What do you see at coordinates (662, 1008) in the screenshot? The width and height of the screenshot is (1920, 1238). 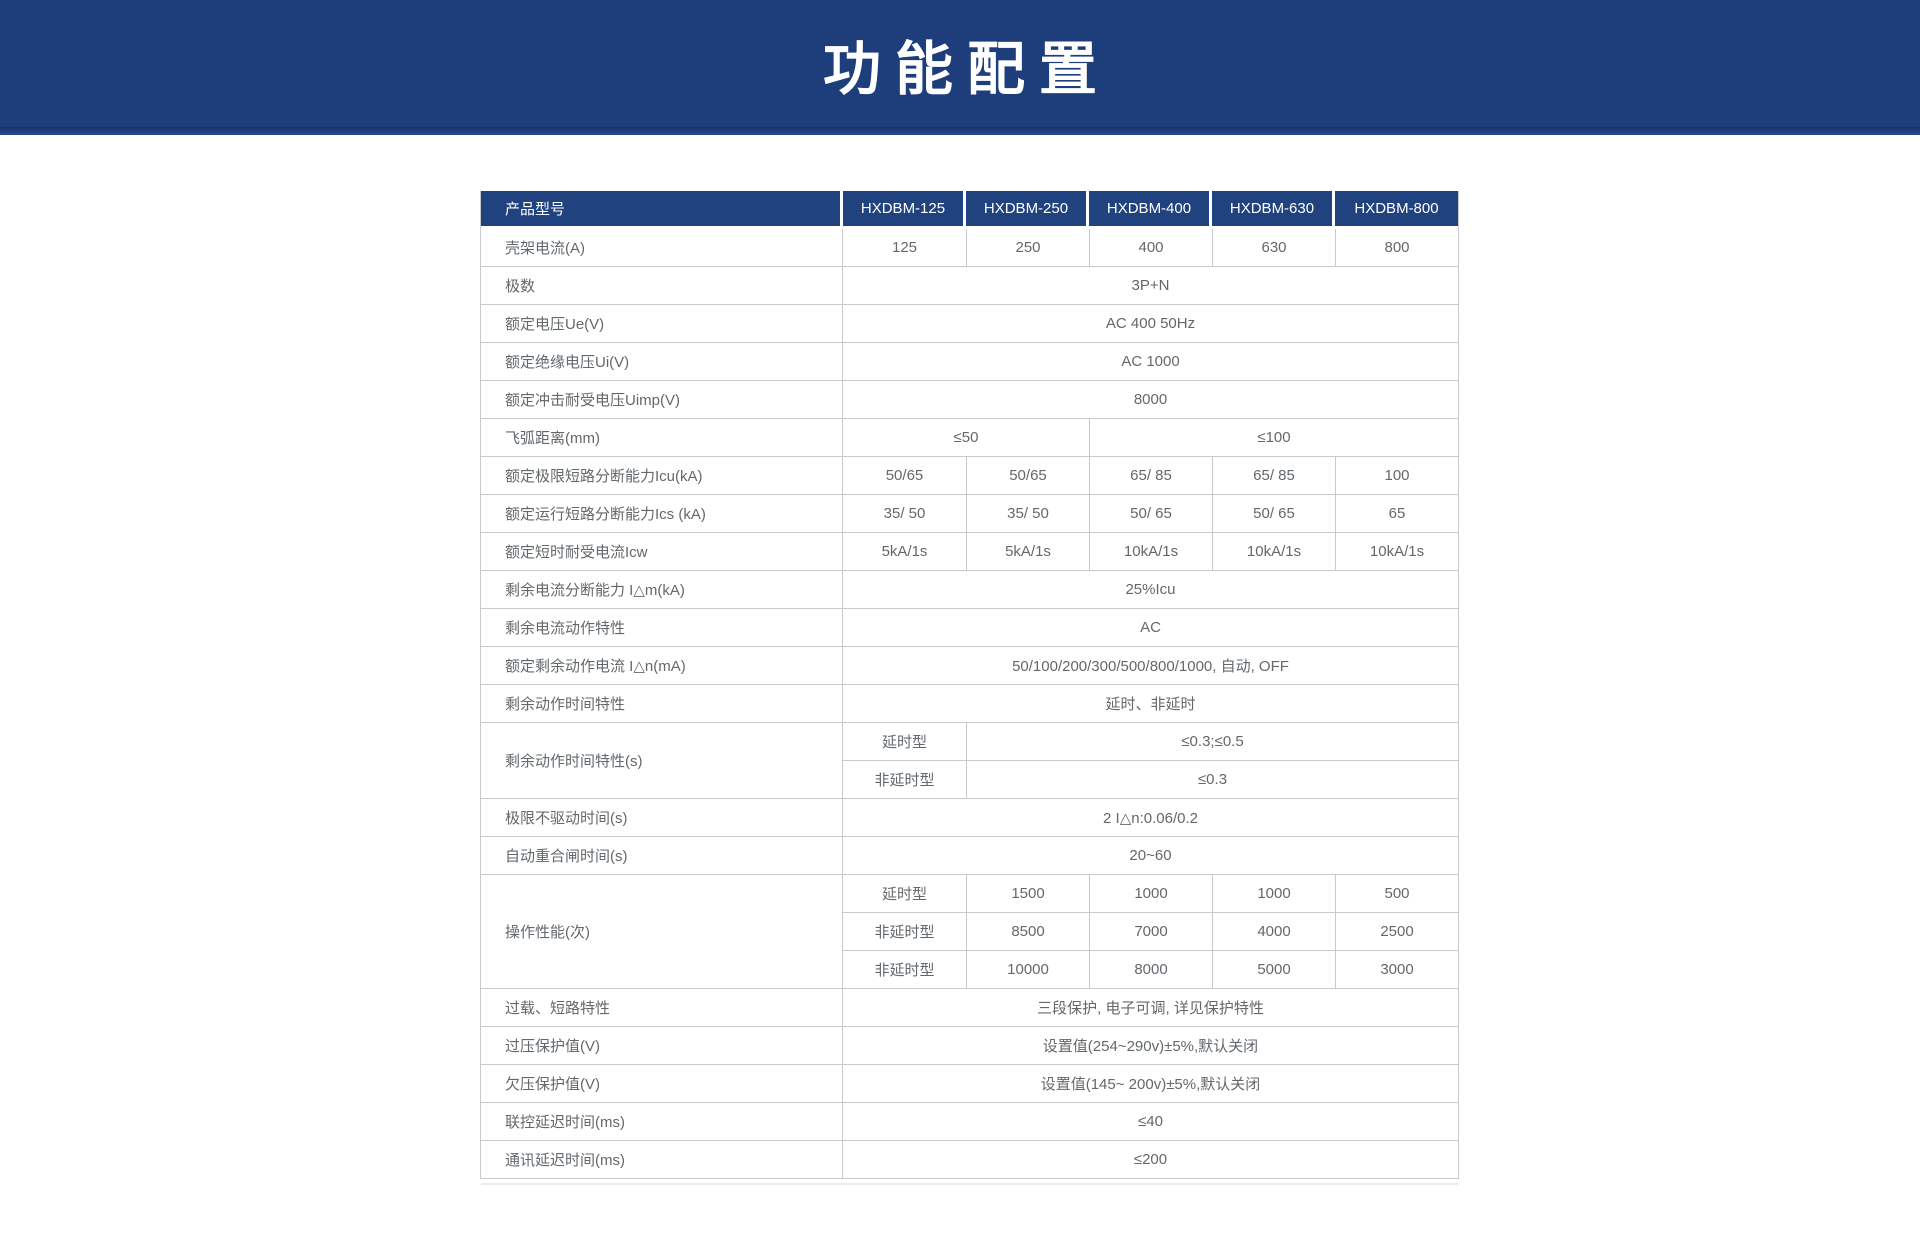 I see `spec-label: 过载、短路特性` at bounding box center [662, 1008].